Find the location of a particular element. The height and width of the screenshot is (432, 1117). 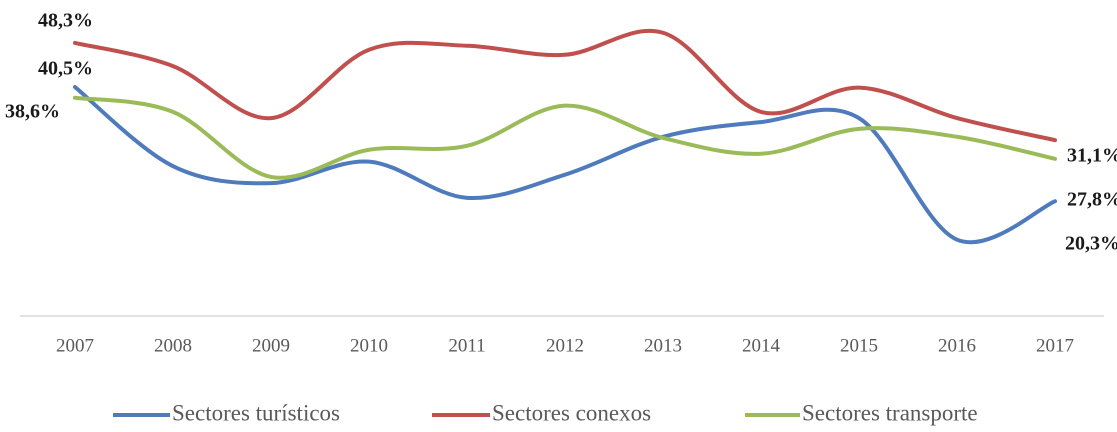

value-label: 31,1% is located at coordinates (1092, 156).